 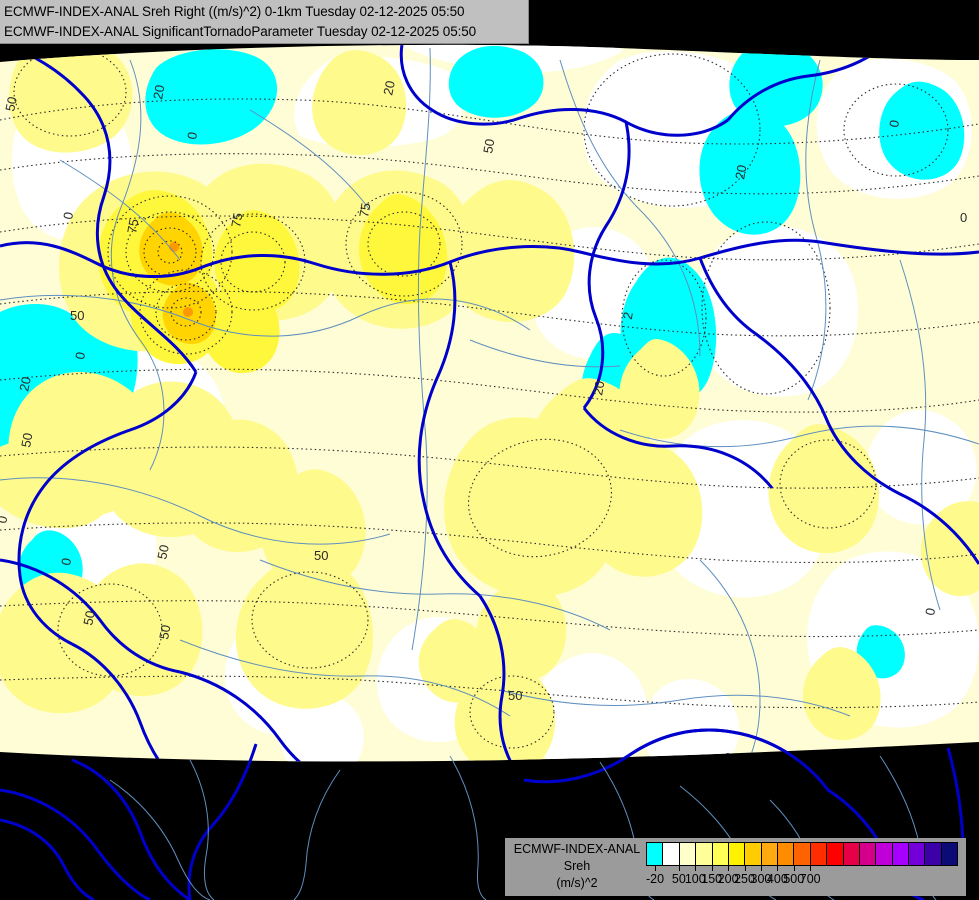 I want to click on colorbar-tick-label: -20, so click(x=655, y=879).